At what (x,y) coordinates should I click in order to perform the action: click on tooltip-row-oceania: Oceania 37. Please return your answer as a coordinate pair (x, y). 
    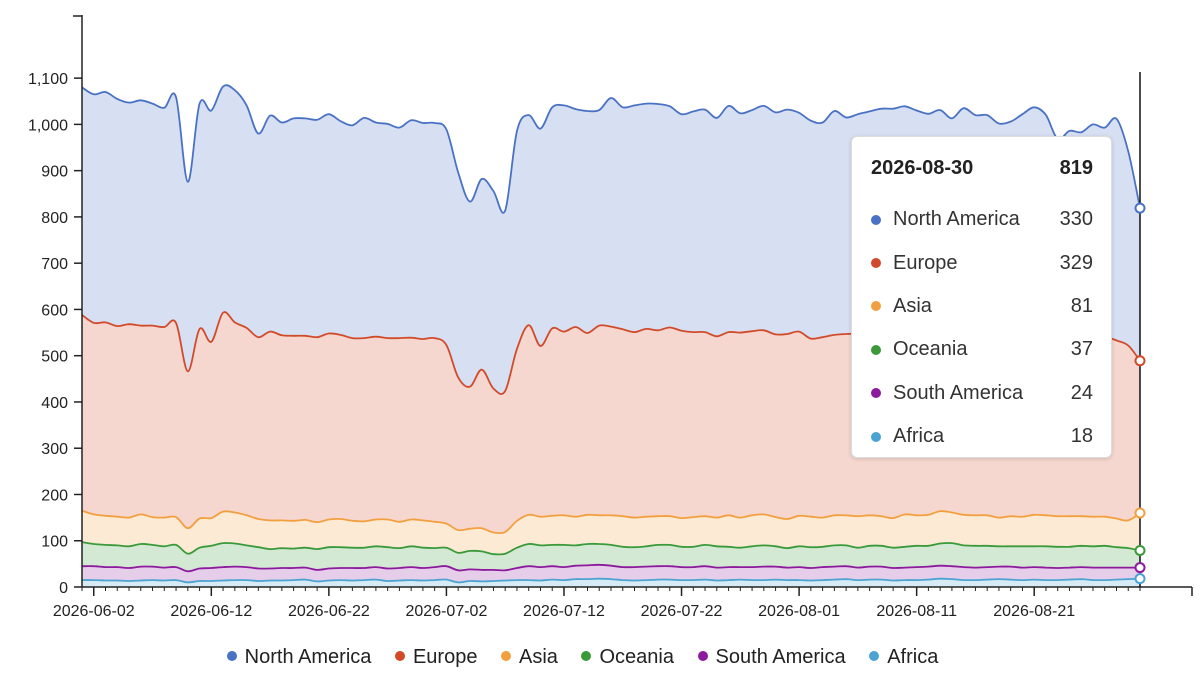
    Looking at the image, I should click on (982, 349).